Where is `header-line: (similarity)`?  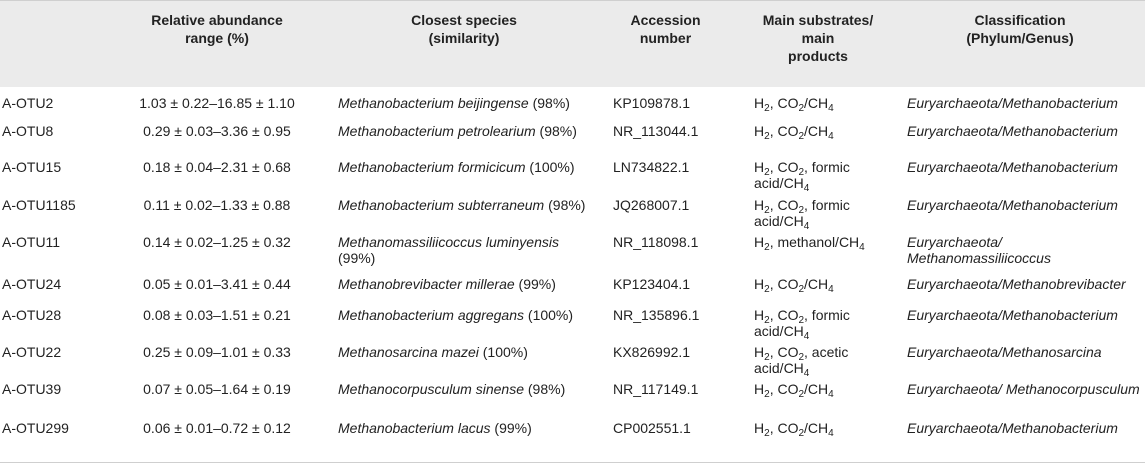 header-line: (similarity) is located at coordinates (464, 38).